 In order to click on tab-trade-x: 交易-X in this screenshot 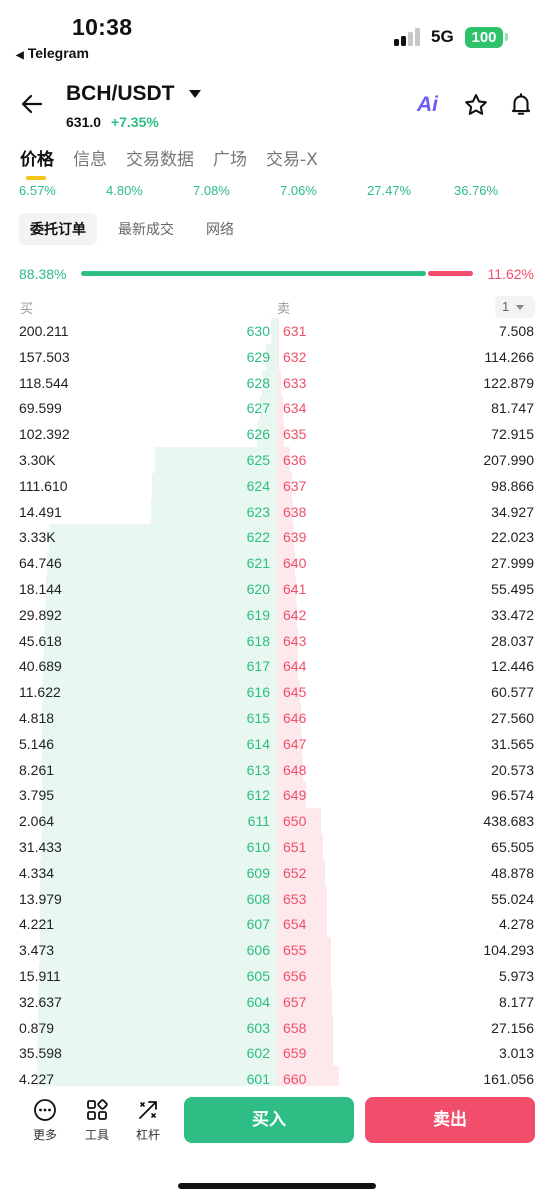, I will do `click(292, 160)`.